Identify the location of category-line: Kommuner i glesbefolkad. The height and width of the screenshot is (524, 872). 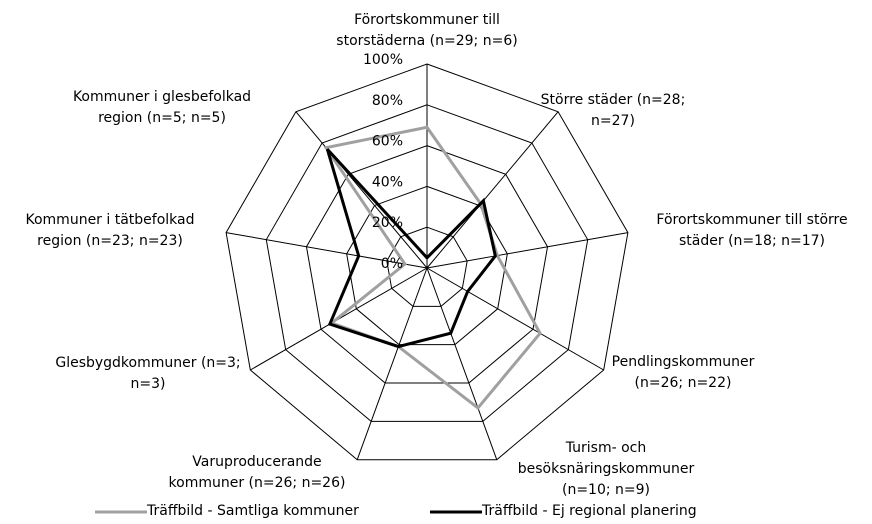
(162, 97).